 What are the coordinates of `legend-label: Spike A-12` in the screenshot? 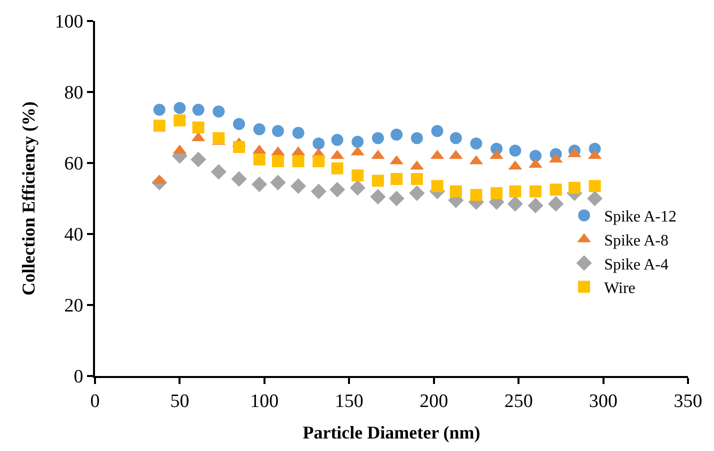 It's located at (640, 217).